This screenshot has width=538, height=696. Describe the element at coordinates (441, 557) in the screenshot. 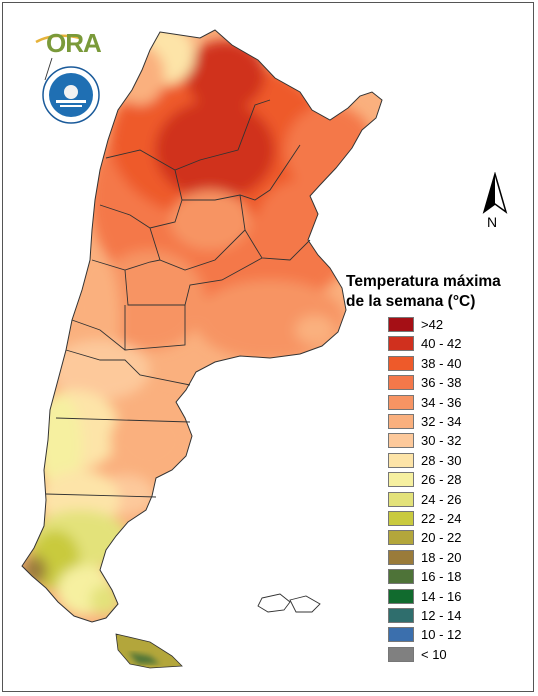

I see `legend-label: 18 - 20` at that location.